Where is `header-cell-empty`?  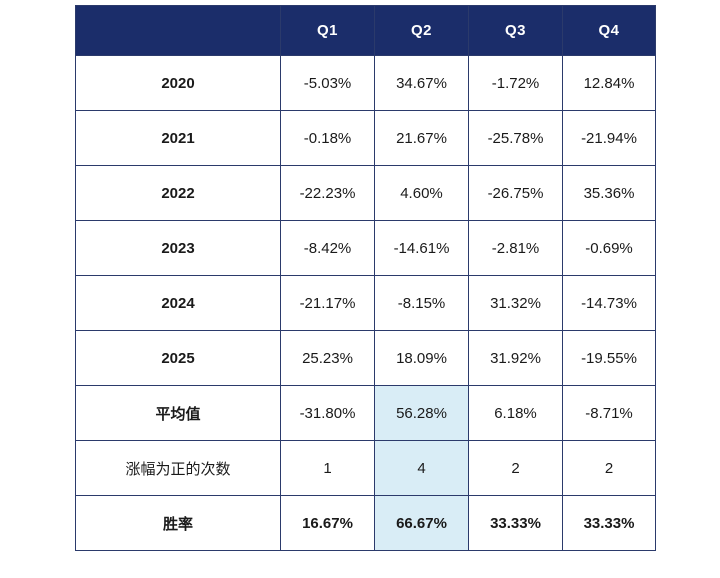
header-cell-empty is located at coordinates (178, 30).